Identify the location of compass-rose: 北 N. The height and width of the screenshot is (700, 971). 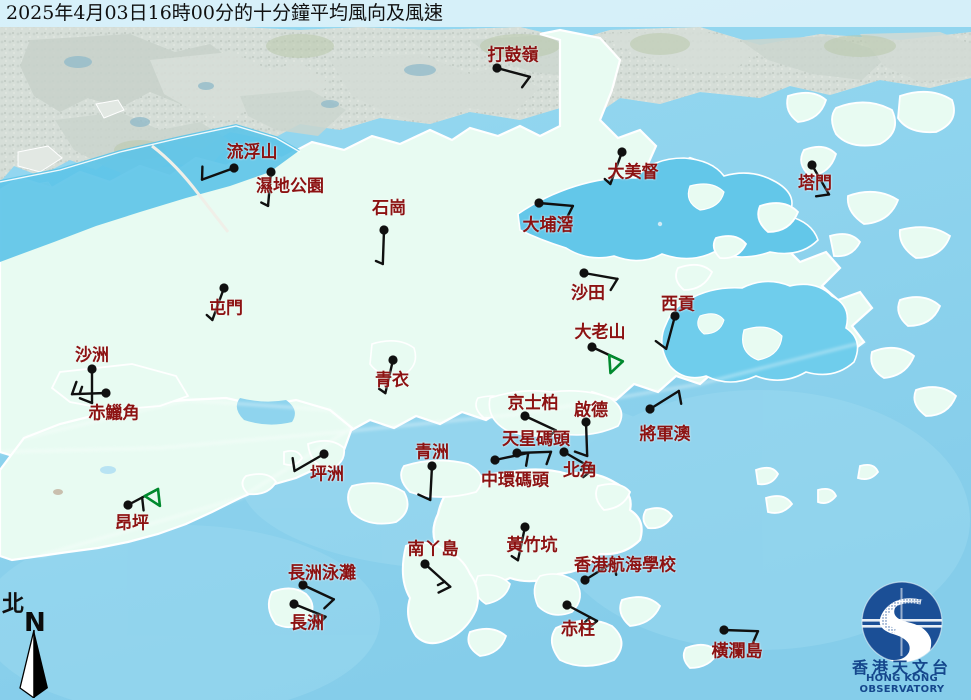
(34, 643).